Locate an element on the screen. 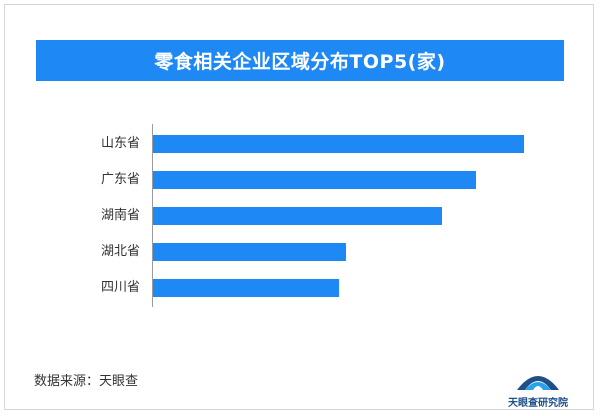 This screenshot has height=416, width=600. tianyancha-logo: 天眼查研究院 is located at coordinates (538, 382).